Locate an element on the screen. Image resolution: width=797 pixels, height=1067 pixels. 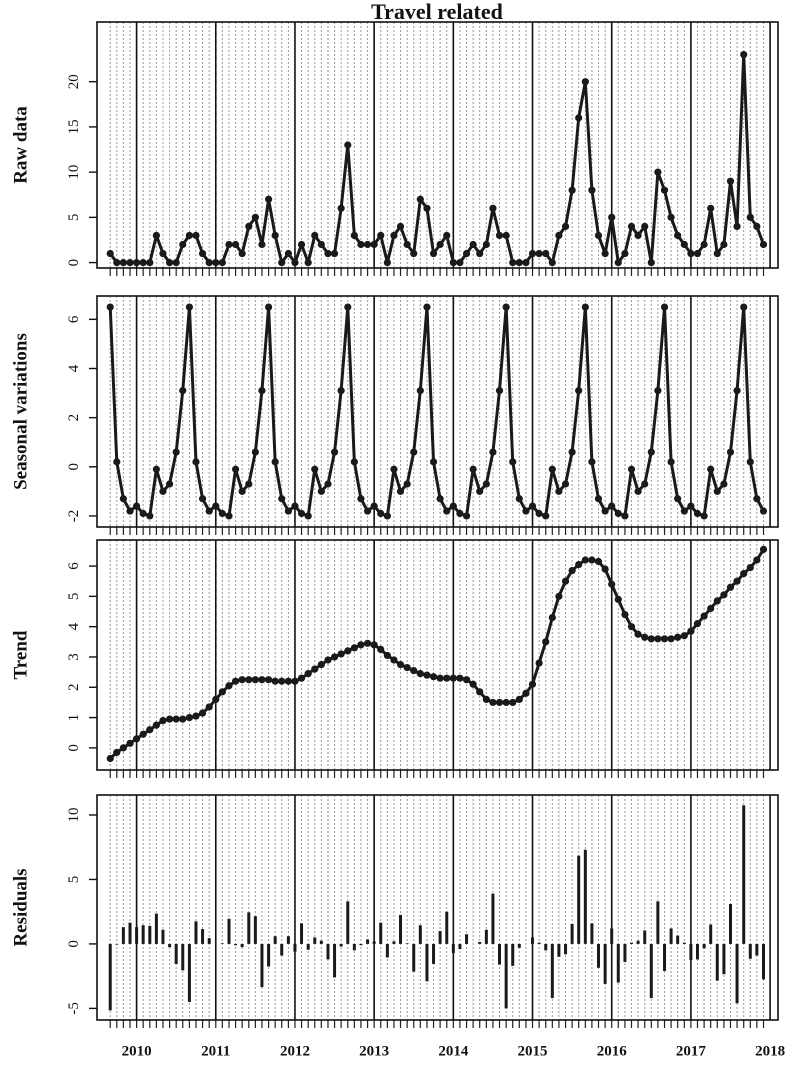
y-tick-label: 1 is located at coordinates (74, 718).